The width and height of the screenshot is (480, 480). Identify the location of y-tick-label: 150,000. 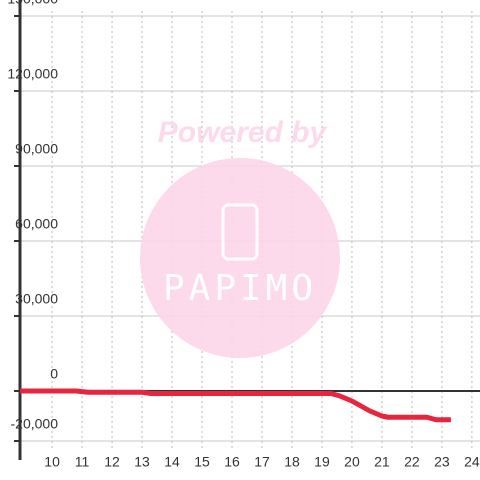
(32, 3).